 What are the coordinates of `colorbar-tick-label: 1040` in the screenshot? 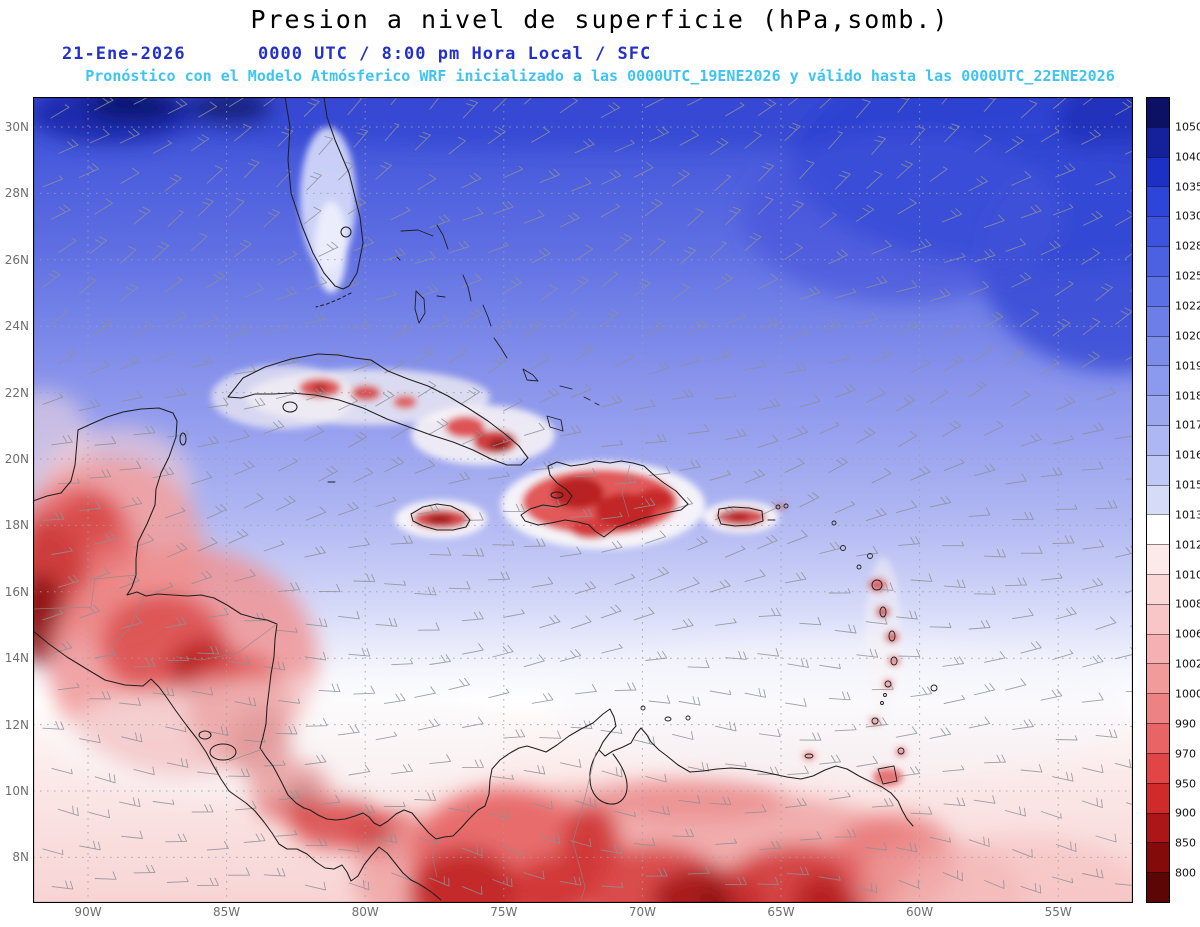 It's located at (1187, 157).